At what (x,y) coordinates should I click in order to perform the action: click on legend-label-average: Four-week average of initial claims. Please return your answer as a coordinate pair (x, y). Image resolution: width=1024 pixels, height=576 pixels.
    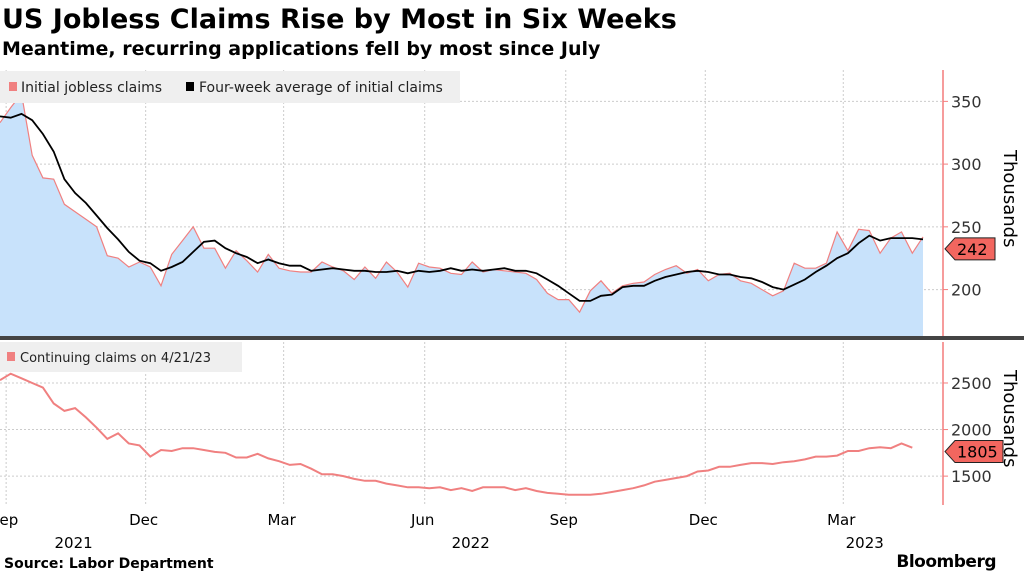
    Looking at the image, I should click on (321, 88).